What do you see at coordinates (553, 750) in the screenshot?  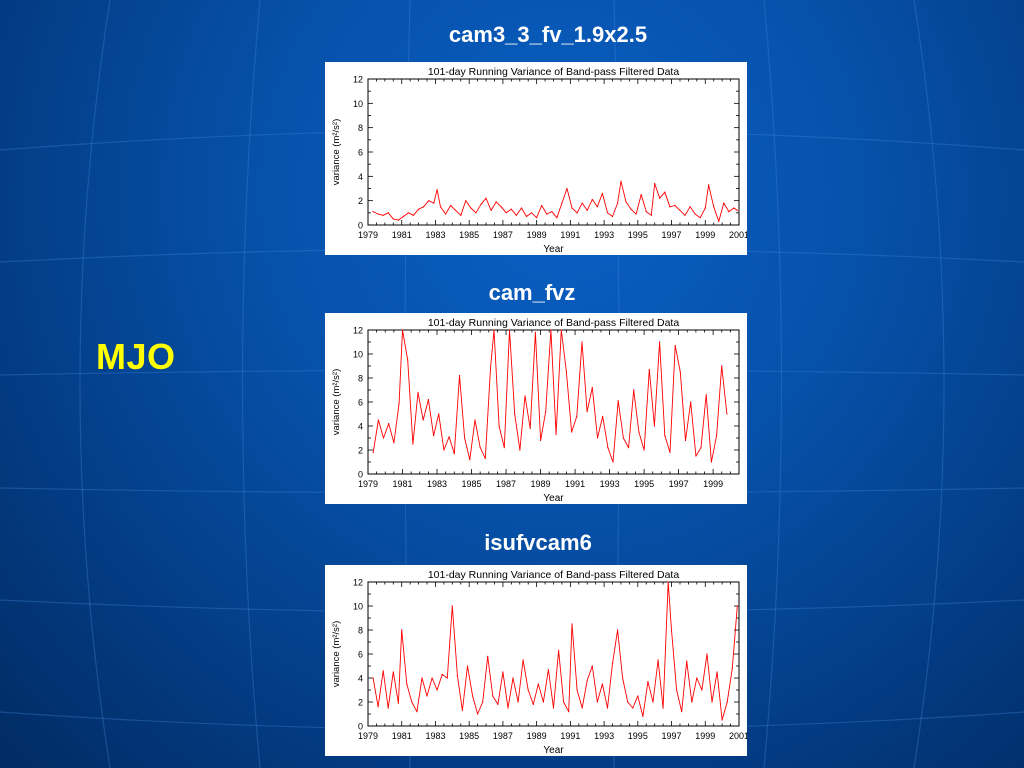 I see `x-axis-label: Year` at bounding box center [553, 750].